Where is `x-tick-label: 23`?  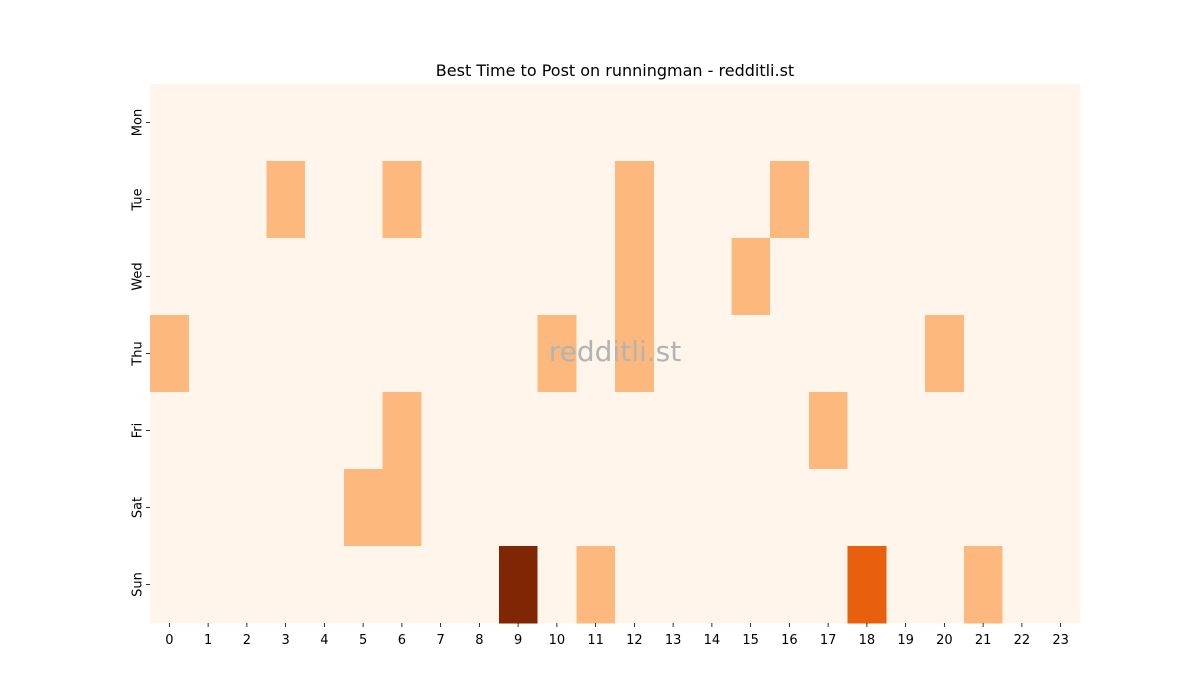
x-tick-label: 23 is located at coordinates (1060, 640).